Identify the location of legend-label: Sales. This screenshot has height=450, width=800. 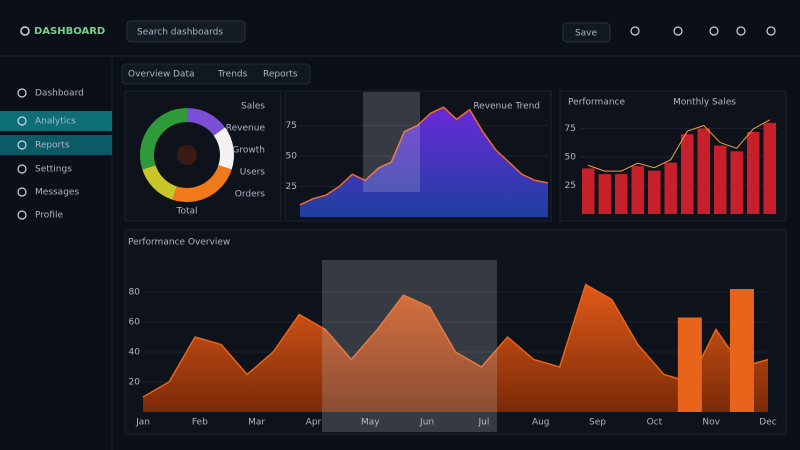
(253, 107).